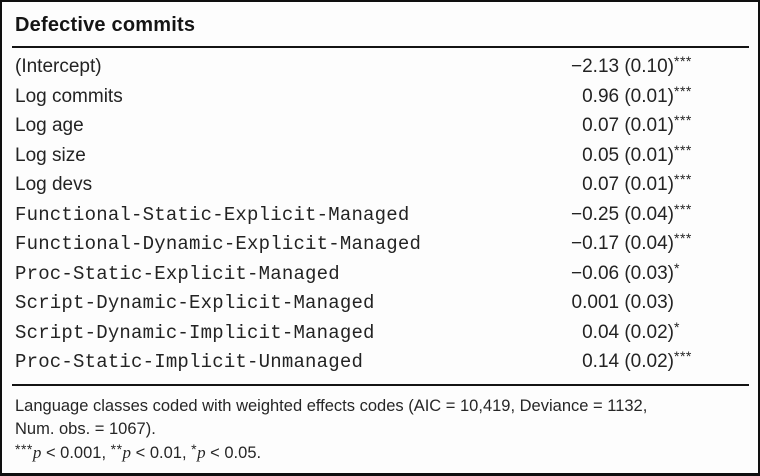  What do you see at coordinates (85, 428) in the screenshot?
I see `footnote-line-2: Num. obs. = 1067).` at bounding box center [85, 428].